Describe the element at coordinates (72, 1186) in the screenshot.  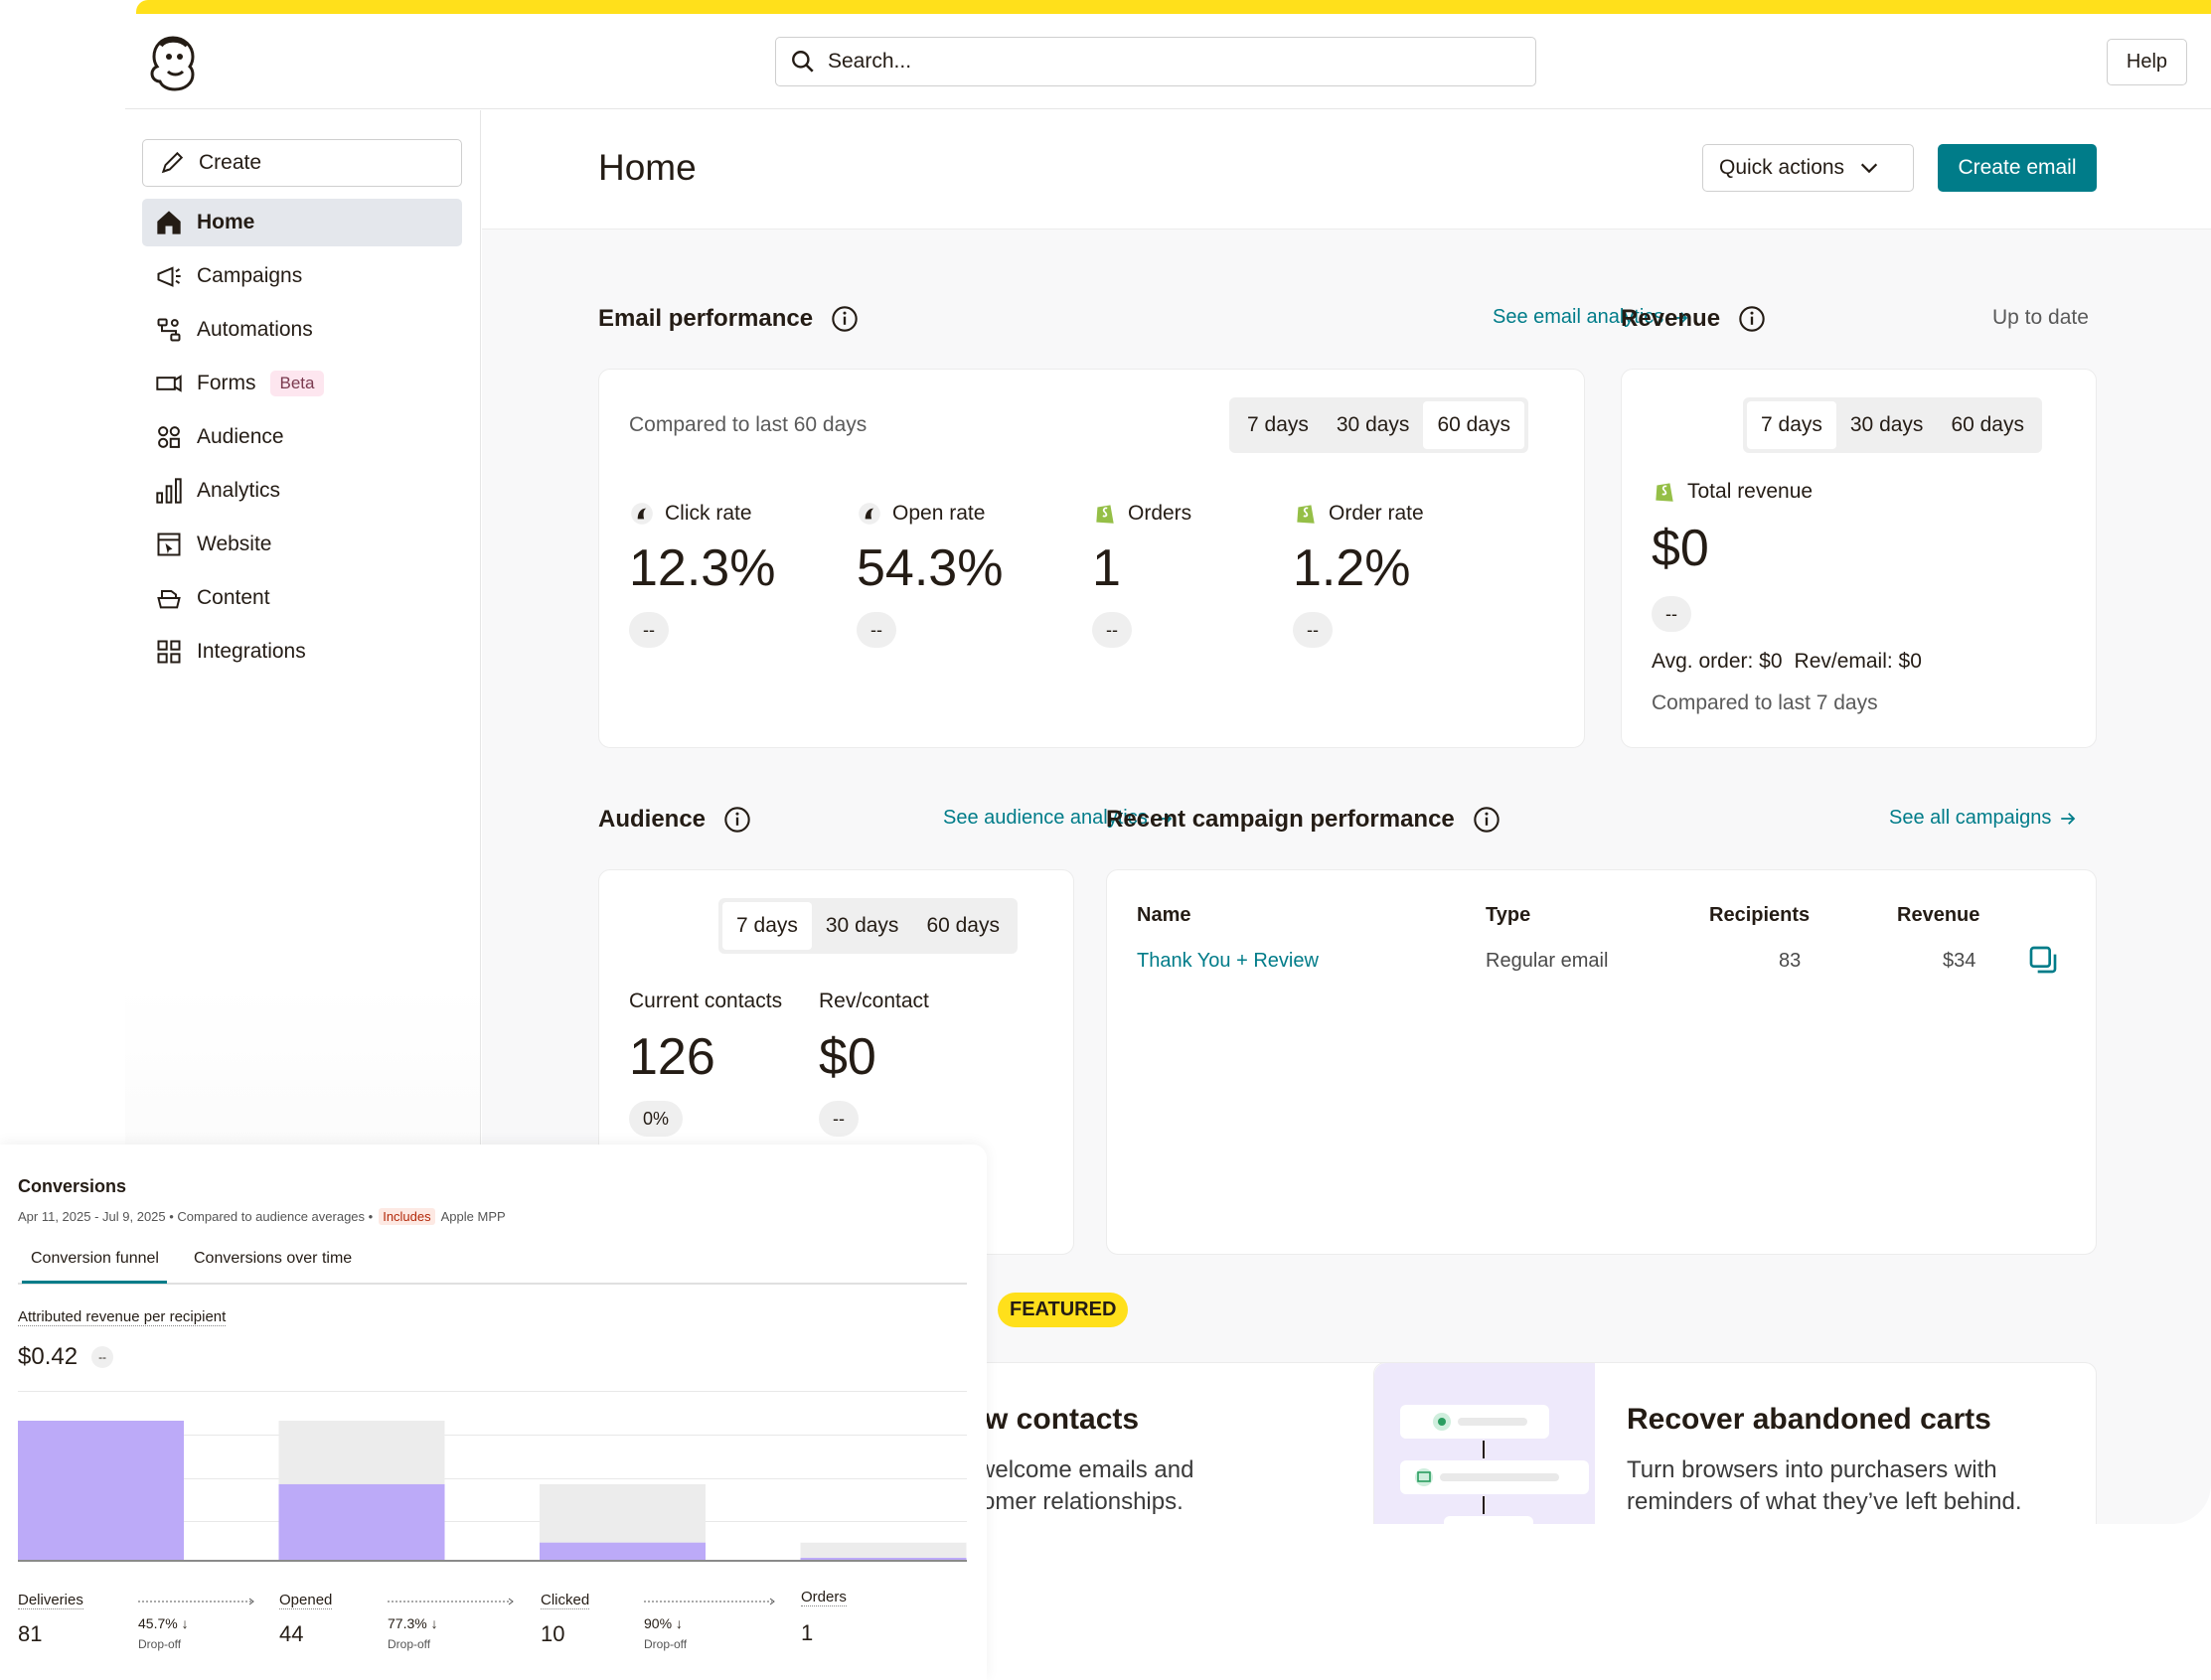
I see `conversions-title: Conversions` at that location.